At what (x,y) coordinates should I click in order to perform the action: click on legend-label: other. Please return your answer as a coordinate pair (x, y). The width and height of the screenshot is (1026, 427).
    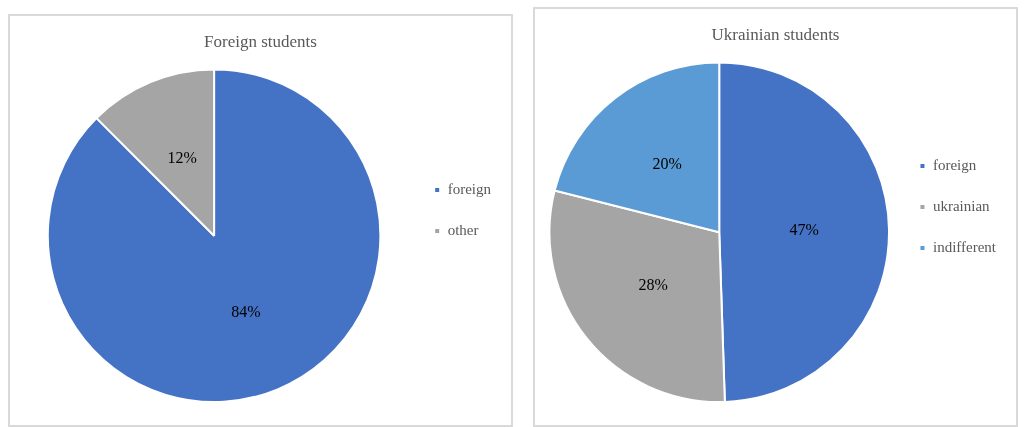
    Looking at the image, I should click on (463, 229).